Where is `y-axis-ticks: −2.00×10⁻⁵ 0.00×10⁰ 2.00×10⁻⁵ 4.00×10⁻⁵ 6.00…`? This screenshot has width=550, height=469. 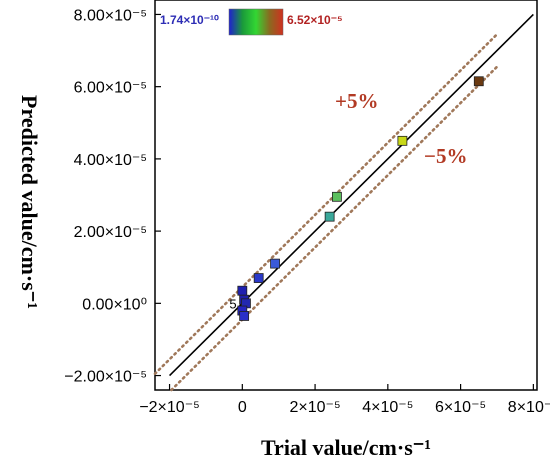
y-axis-ticks: −2.00×10⁻⁵ 0.00×10⁰ 2.00×10⁻⁵ 4.00×10⁻⁵ 6.00… is located at coordinates (112, 196).